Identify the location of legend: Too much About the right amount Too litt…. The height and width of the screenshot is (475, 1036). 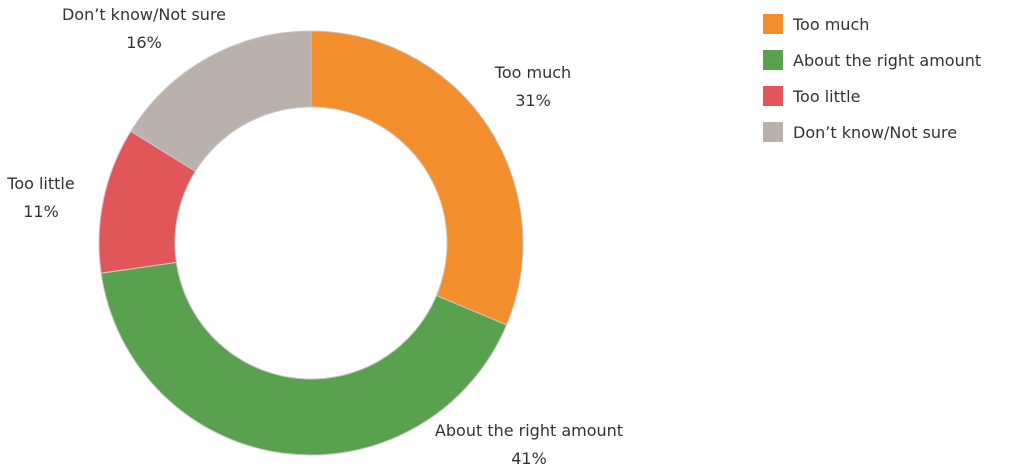
(872, 84).